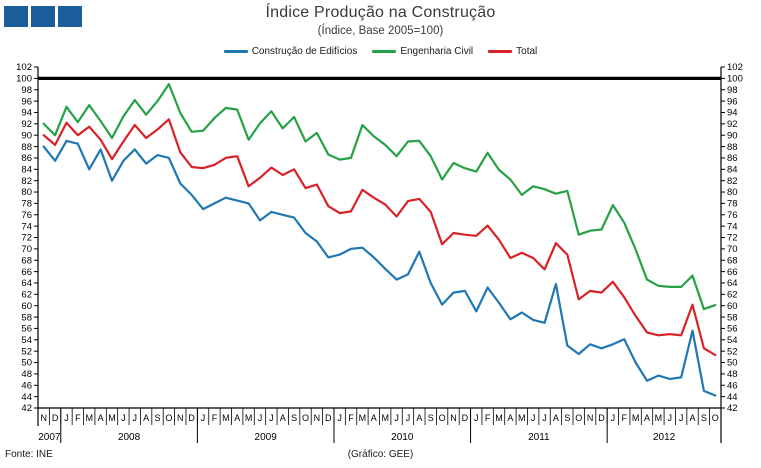  Describe the element at coordinates (732, 181) in the screenshot. I see `y-axis-label-right: 82` at that location.